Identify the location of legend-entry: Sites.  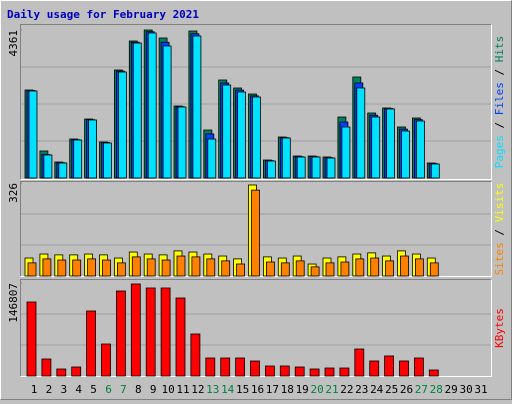
(499, 258).